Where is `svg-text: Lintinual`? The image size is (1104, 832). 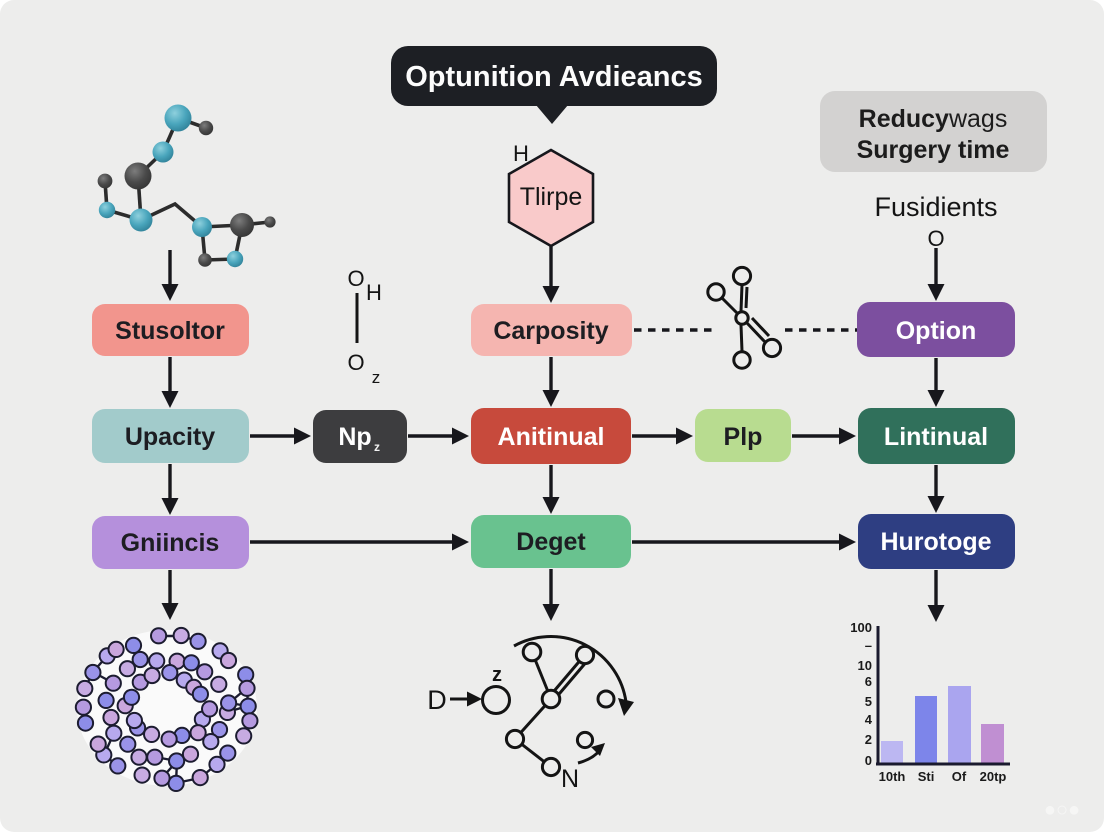 svg-text: Lintinual is located at coordinates (936, 437).